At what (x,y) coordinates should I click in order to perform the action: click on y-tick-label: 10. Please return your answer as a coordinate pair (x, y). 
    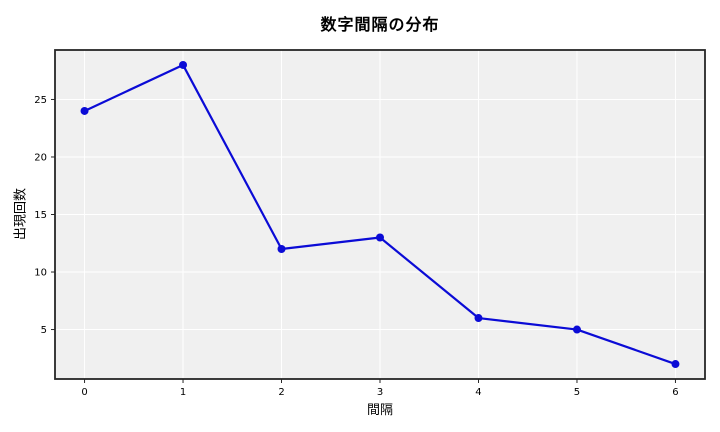
    Looking at the image, I should click on (40, 273).